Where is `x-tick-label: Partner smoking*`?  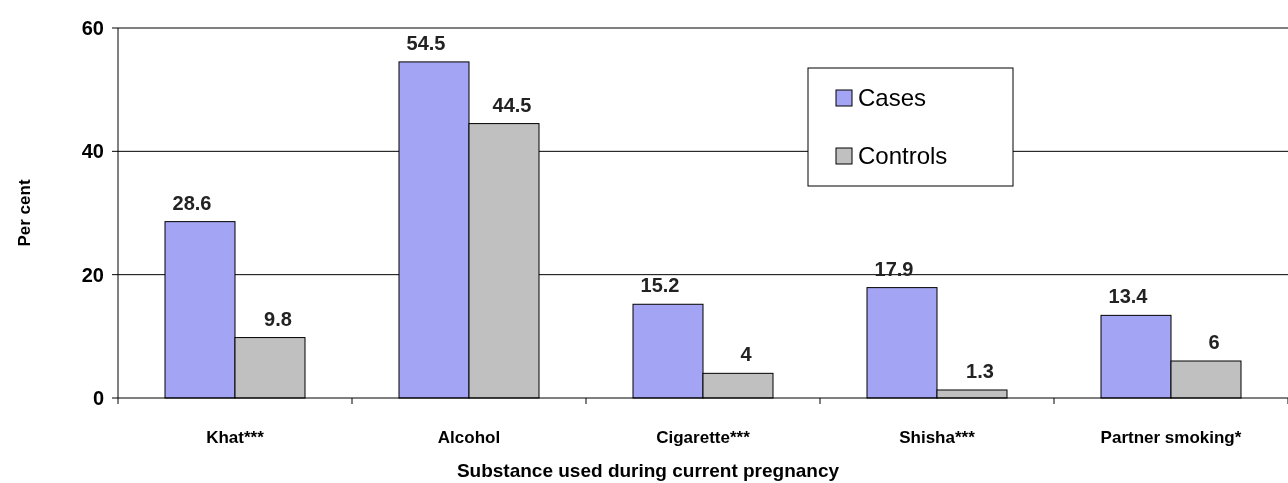 x-tick-label: Partner smoking* is located at coordinates (1171, 437).